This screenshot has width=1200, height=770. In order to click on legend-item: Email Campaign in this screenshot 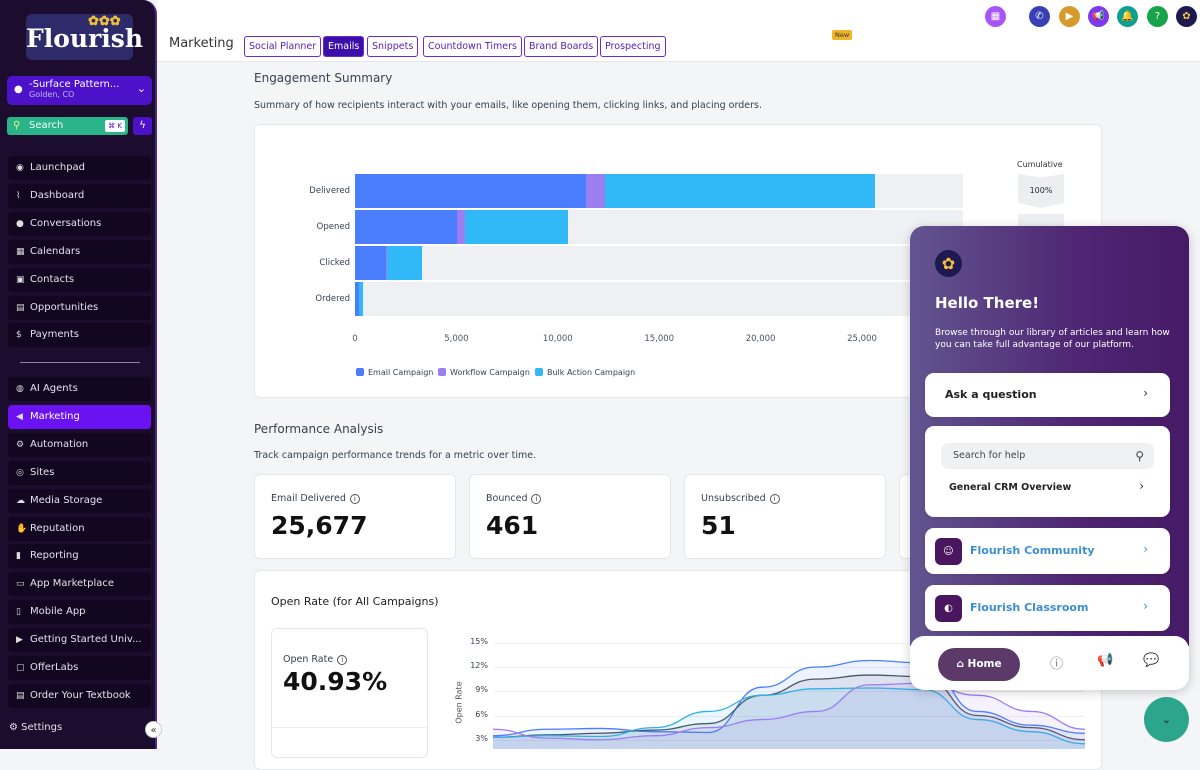, I will do `click(394, 372)`.